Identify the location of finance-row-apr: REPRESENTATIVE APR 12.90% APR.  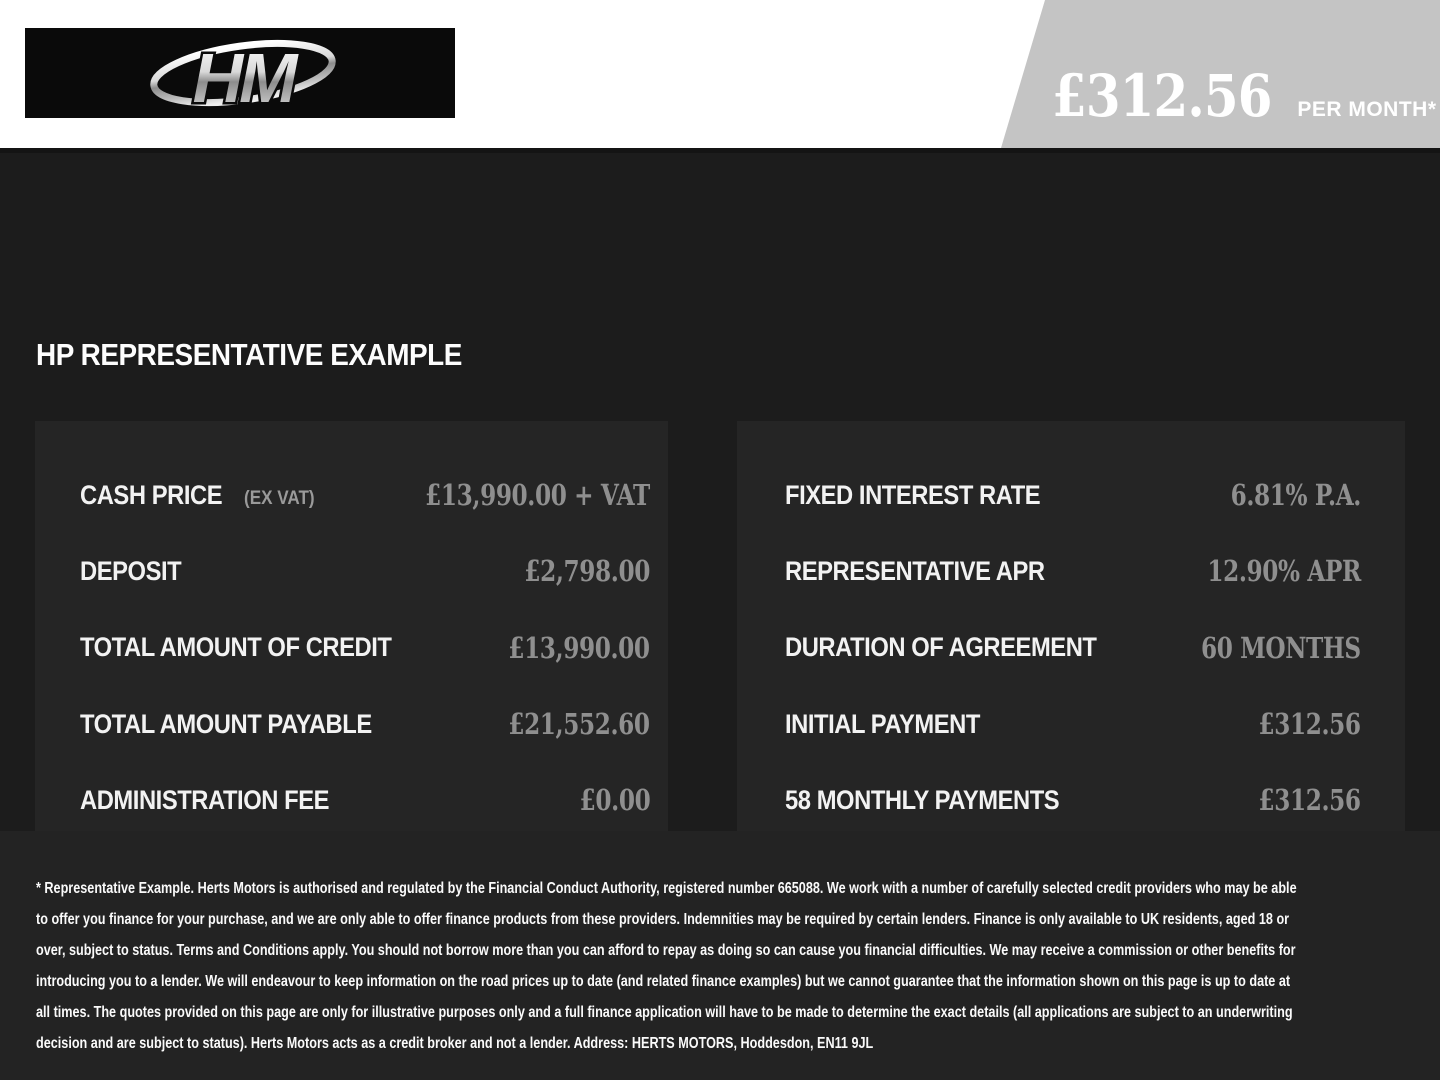
(1071, 571).